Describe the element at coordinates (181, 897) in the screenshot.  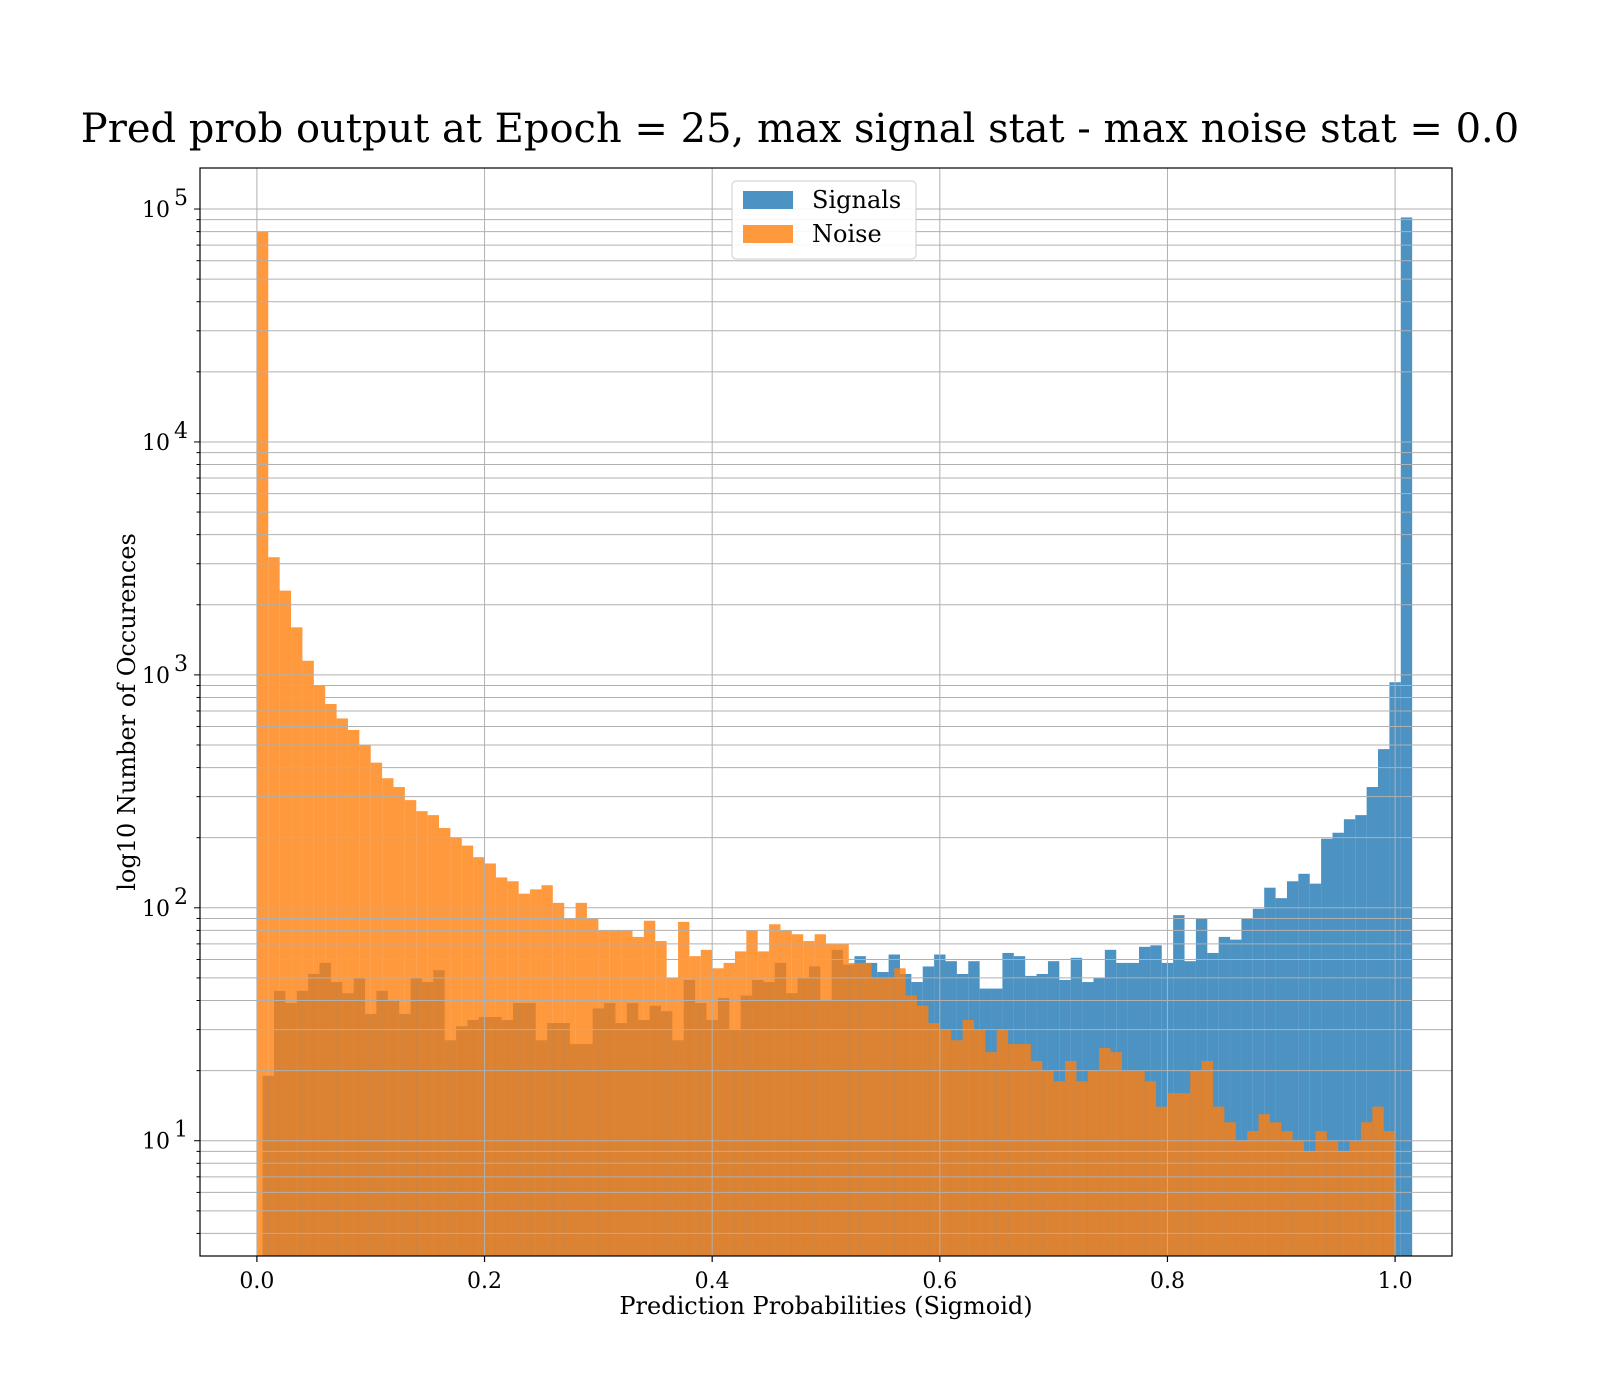
I see `y-tick-exponent: 2` at that location.